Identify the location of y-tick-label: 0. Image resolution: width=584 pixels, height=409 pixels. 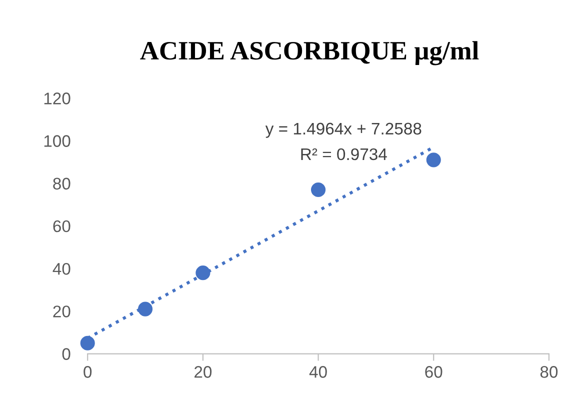
(66, 354).